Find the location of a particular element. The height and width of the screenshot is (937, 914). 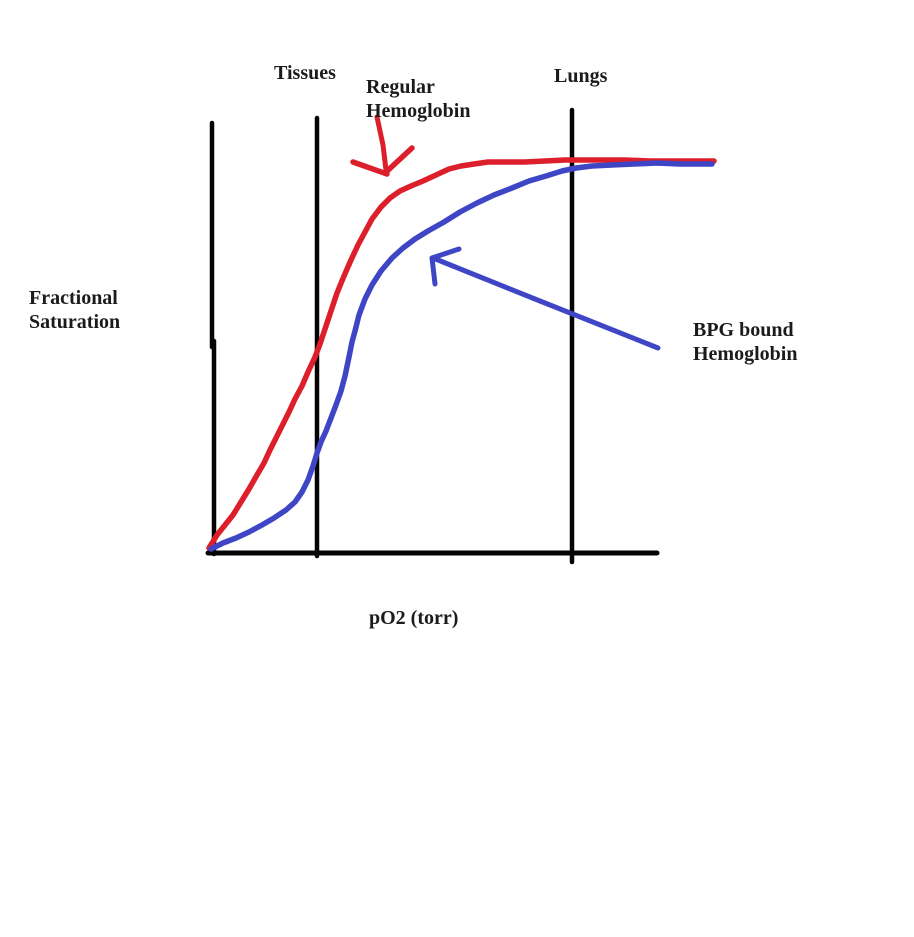

regular-hemoglobin-label-line2: Hemoglobin is located at coordinates (418, 111).